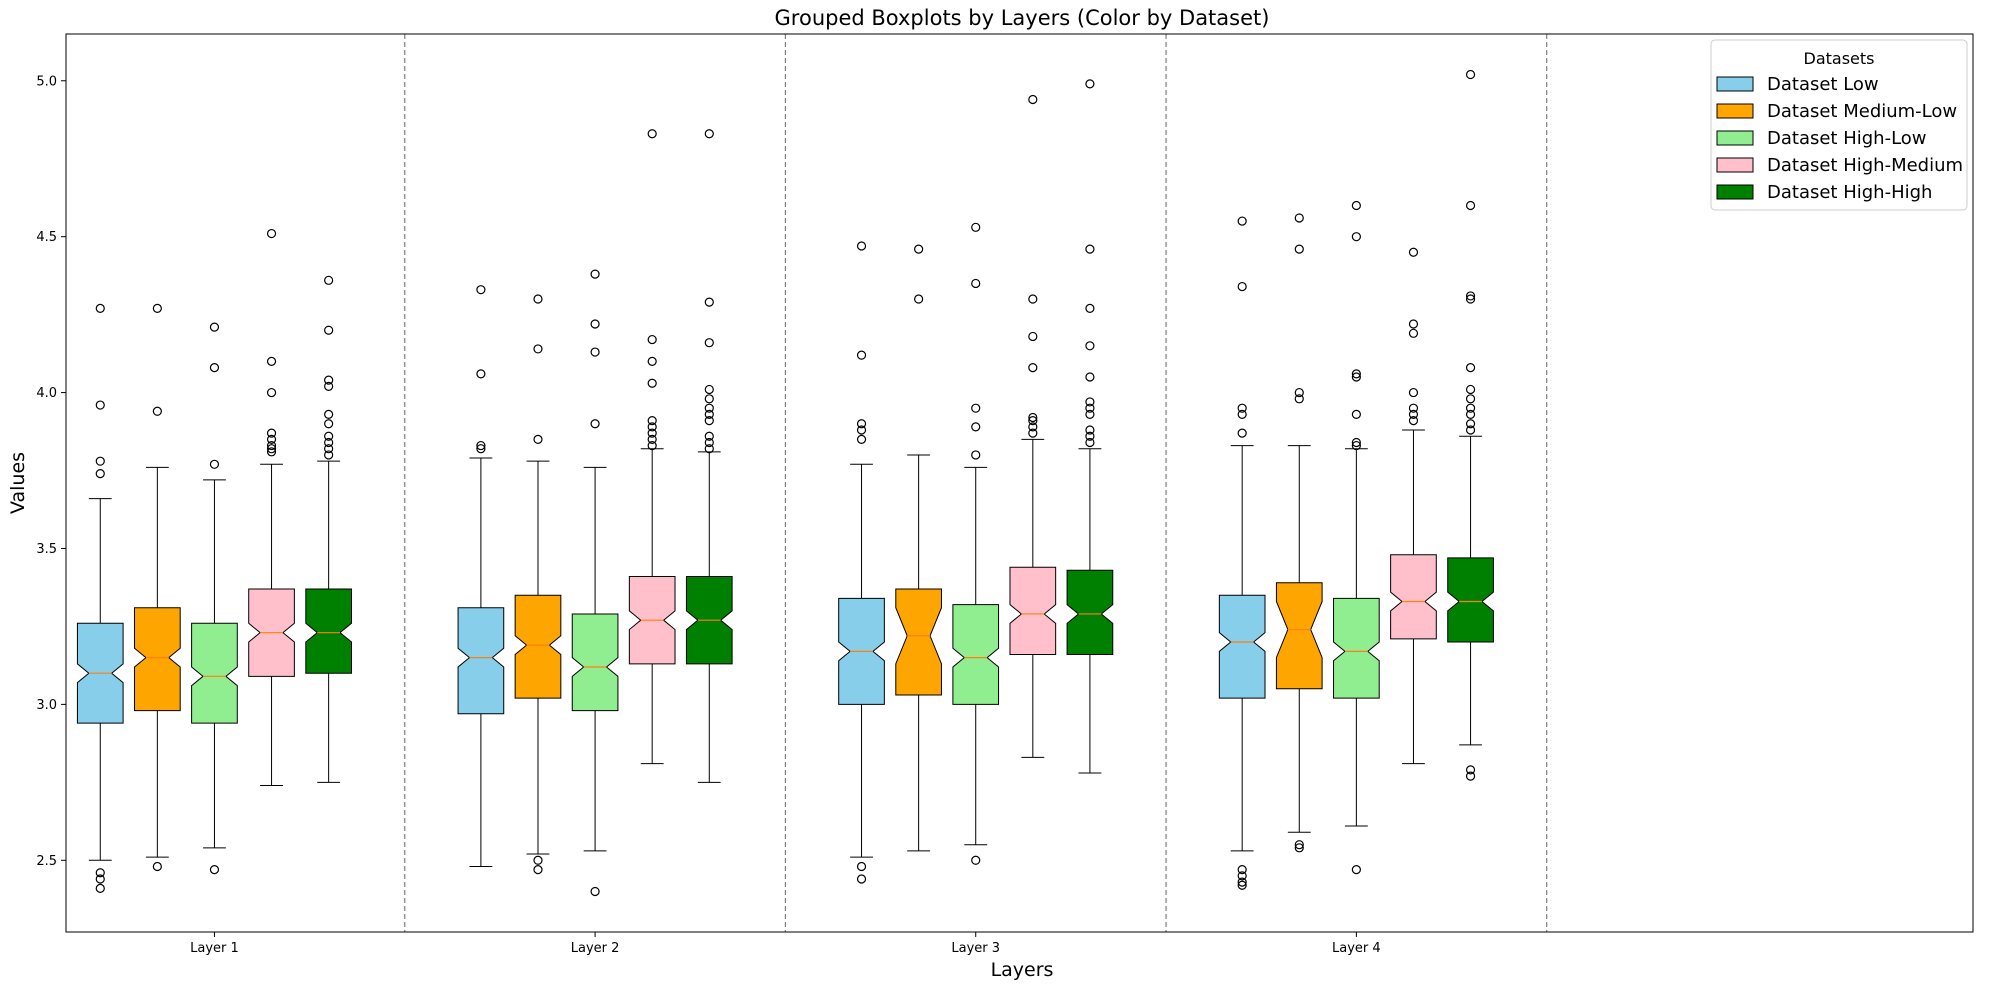  Describe the element at coordinates (975, 948) in the screenshot. I see `x-tick-label: Layer 3` at that location.